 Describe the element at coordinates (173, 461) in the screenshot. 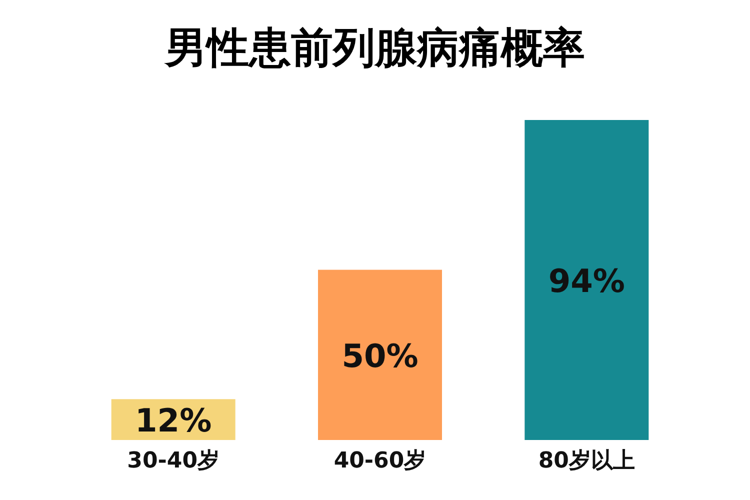

I see `x-tick-label: 30-40岁` at that location.